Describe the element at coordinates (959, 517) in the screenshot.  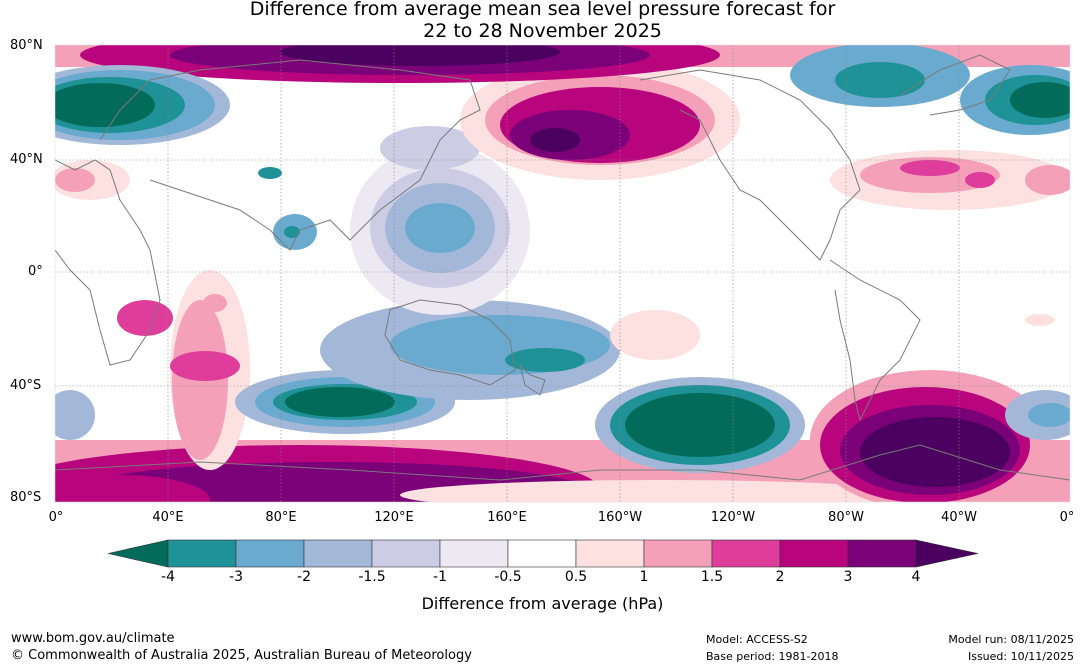
I see `lon-label-40w: 40°W` at that location.